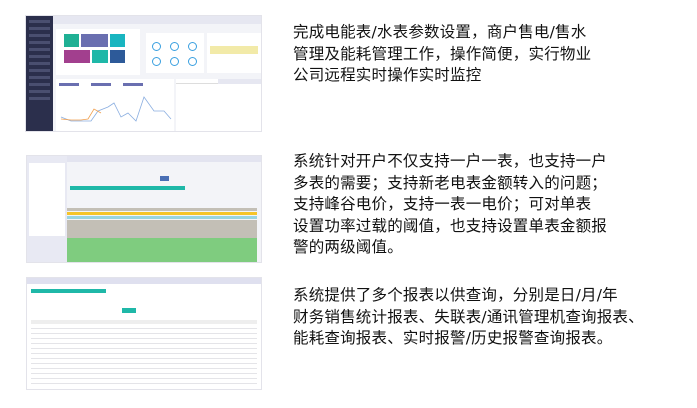 Image resolution: width=697 pixels, height=408 pixels. I want to click on records-panel, so click(218, 105).